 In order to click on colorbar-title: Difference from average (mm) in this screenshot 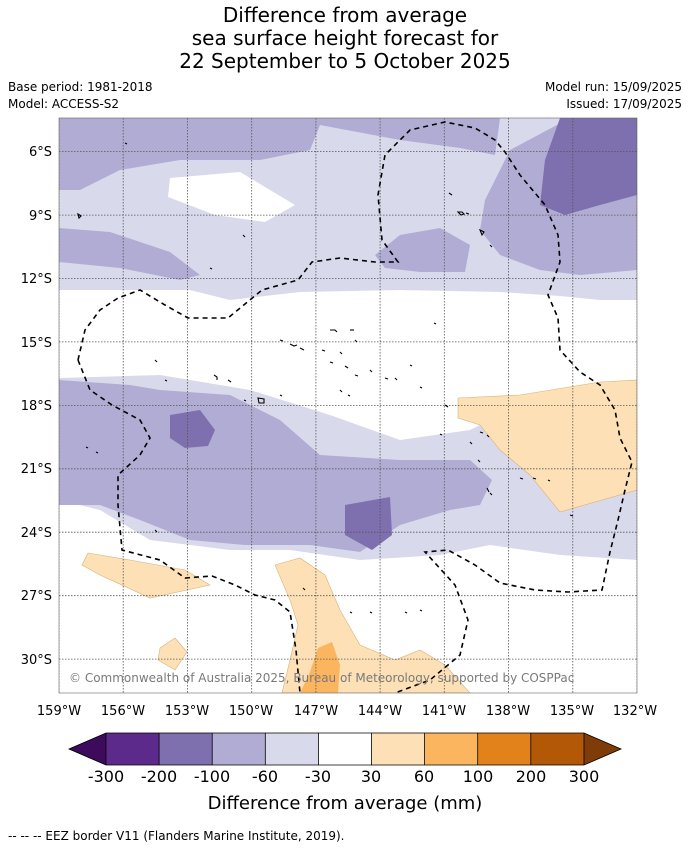, I will do `click(345, 803)`.